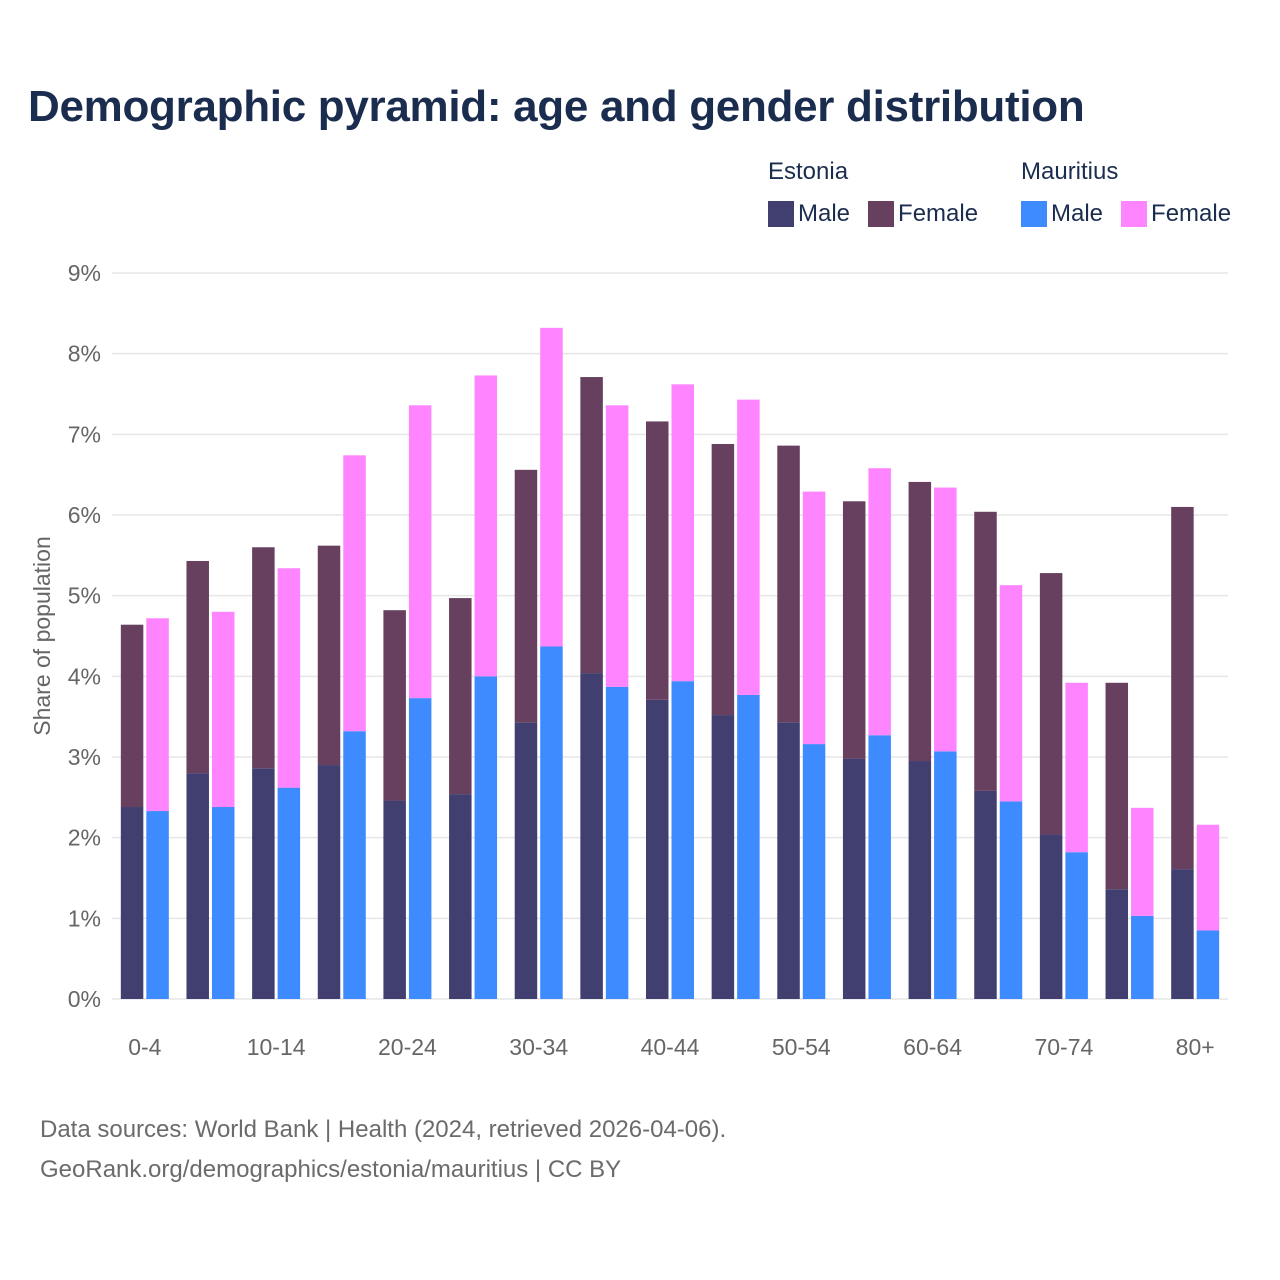 This screenshot has height=1280, width=1280. What do you see at coordinates (84, 918) in the screenshot?
I see `y-tick-label: 1%` at bounding box center [84, 918].